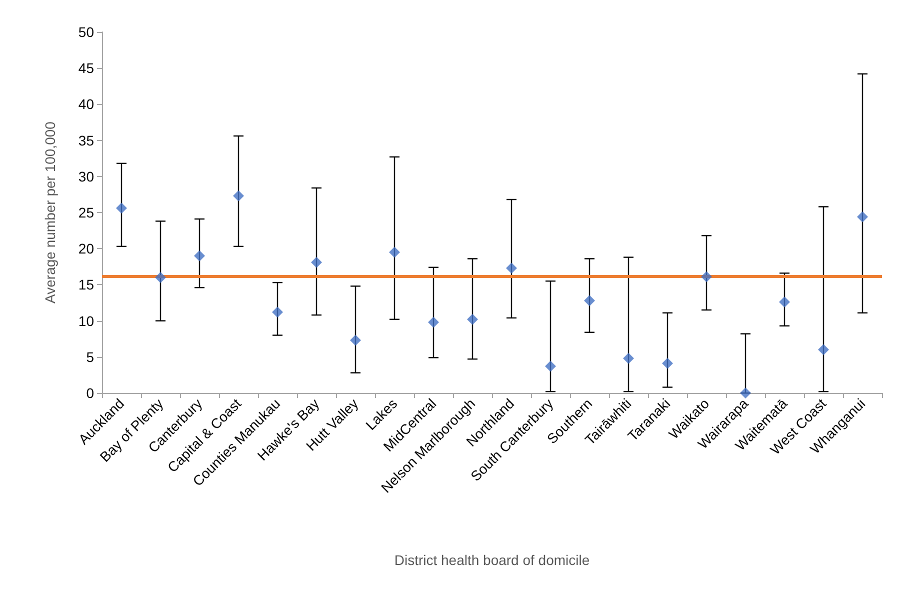 This screenshot has height=595, width=904. What do you see at coordinates (492, 560) in the screenshot?
I see `x-axis-title: District health board of domicile` at bounding box center [492, 560].